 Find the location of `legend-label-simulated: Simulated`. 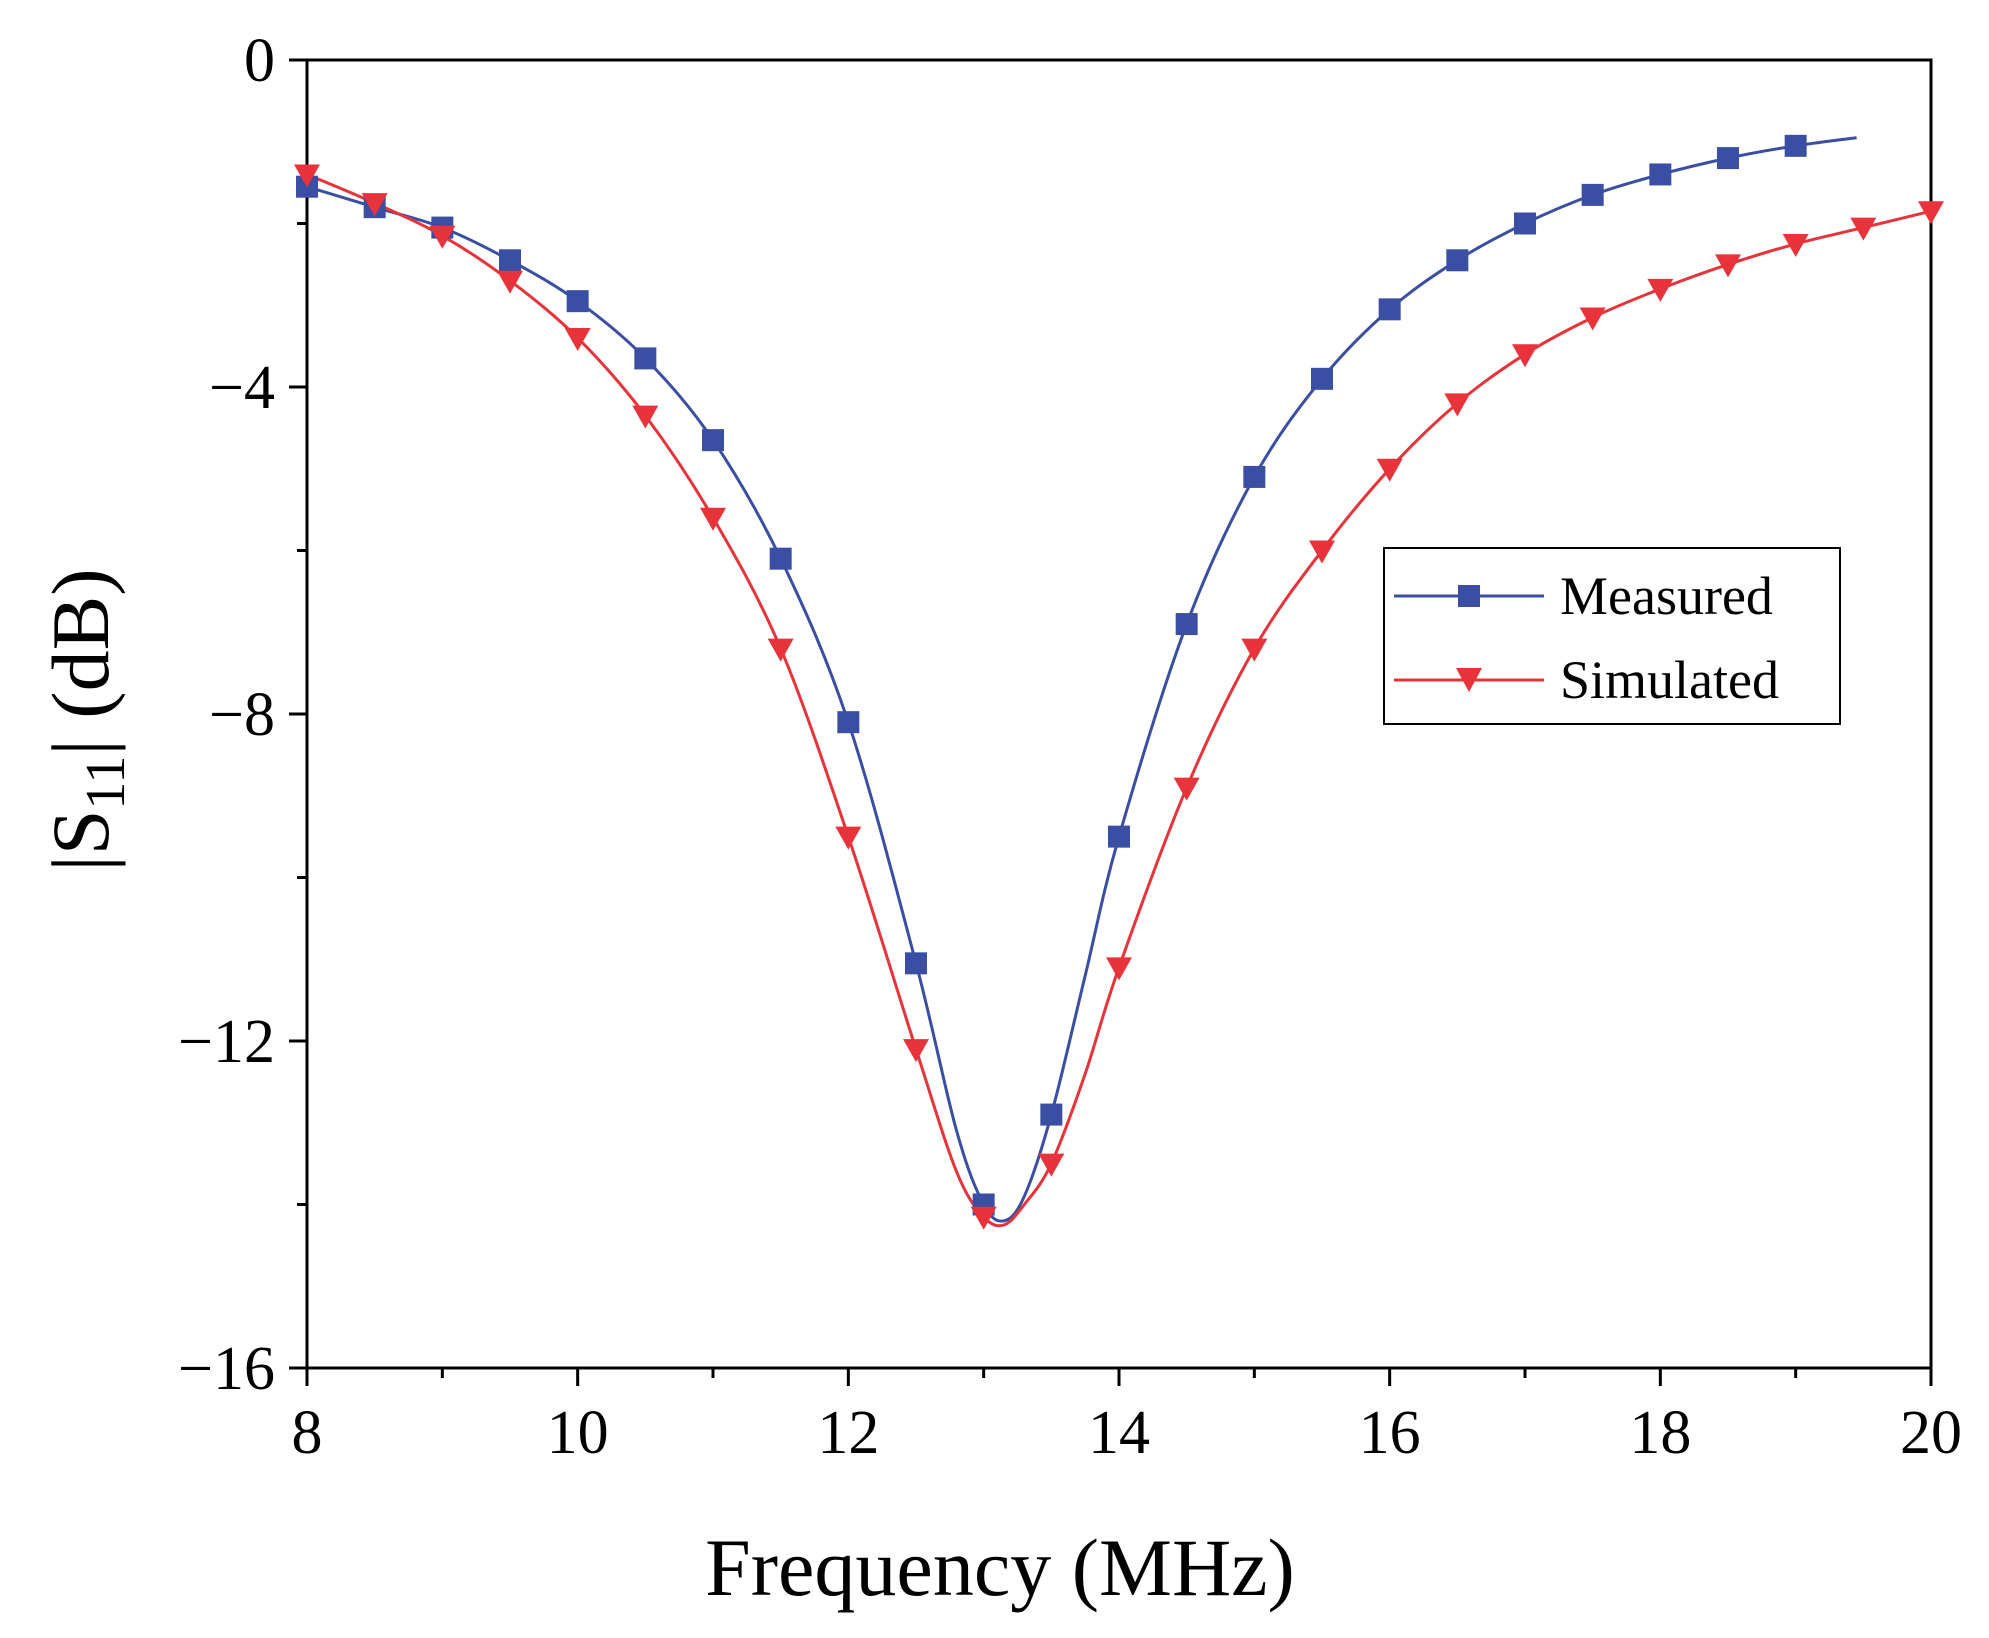

legend-label-simulated: Simulated is located at coordinates (1669, 680).